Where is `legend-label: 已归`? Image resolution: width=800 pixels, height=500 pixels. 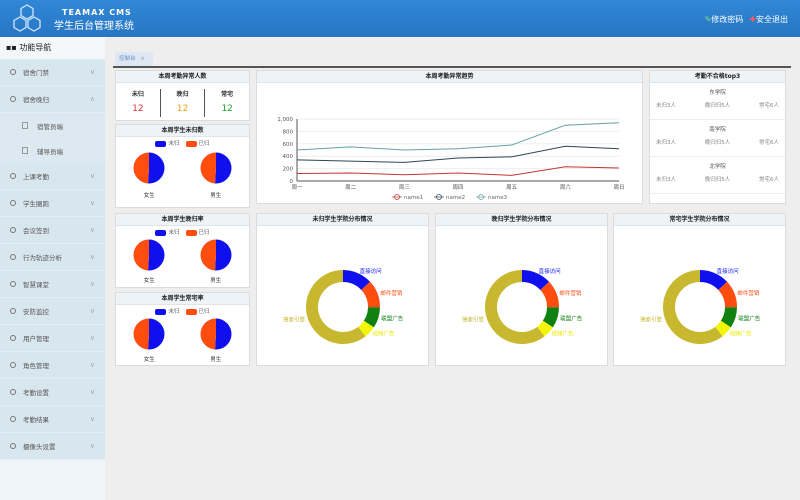 legend-label: 已归 is located at coordinates (204, 233).